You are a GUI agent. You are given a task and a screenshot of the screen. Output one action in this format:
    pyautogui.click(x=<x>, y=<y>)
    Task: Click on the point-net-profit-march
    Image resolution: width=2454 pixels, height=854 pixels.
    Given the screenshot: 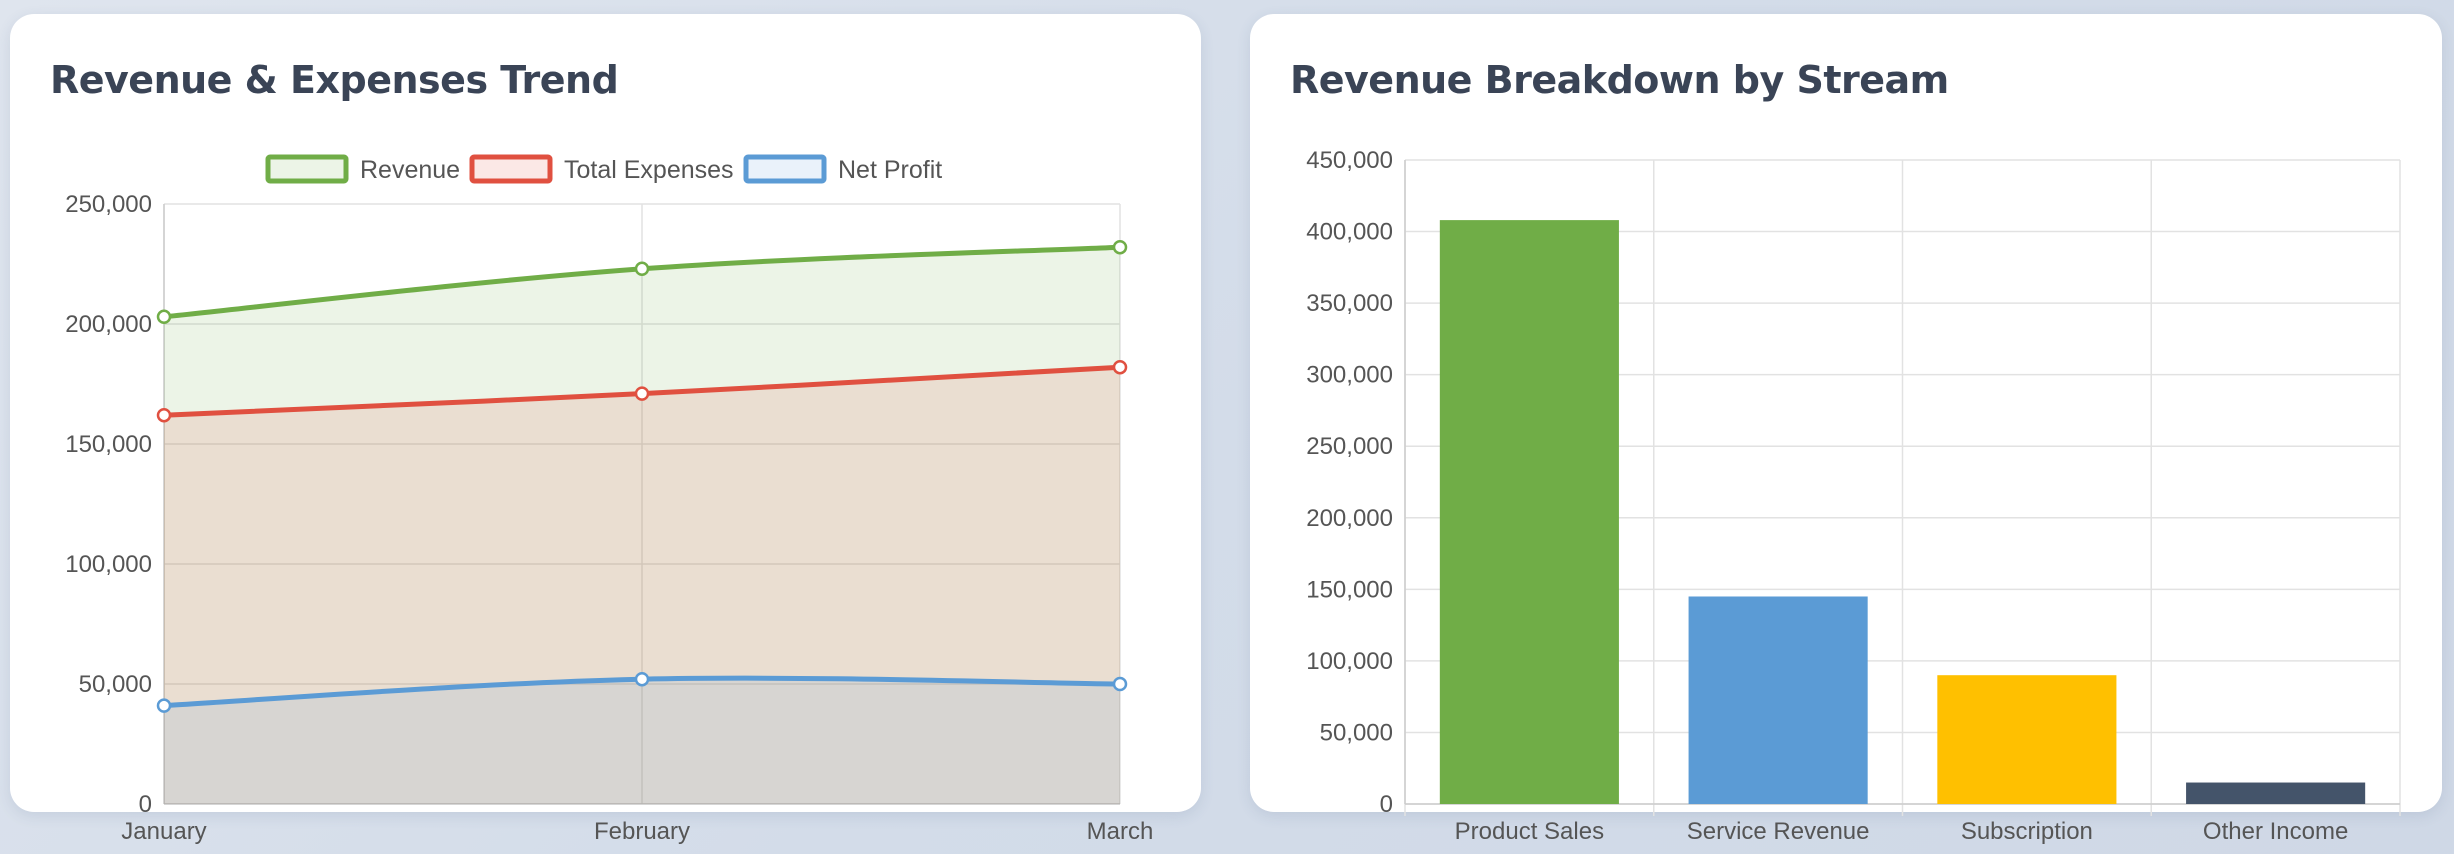 What is the action you would take?
    pyautogui.click(x=1120, y=684)
    